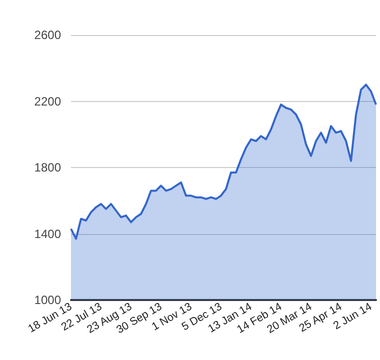 The height and width of the screenshot is (360, 380). Describe the element at coordinates (48, 167) in the screenshot. I see `y-tick-label: 1800` at that location.